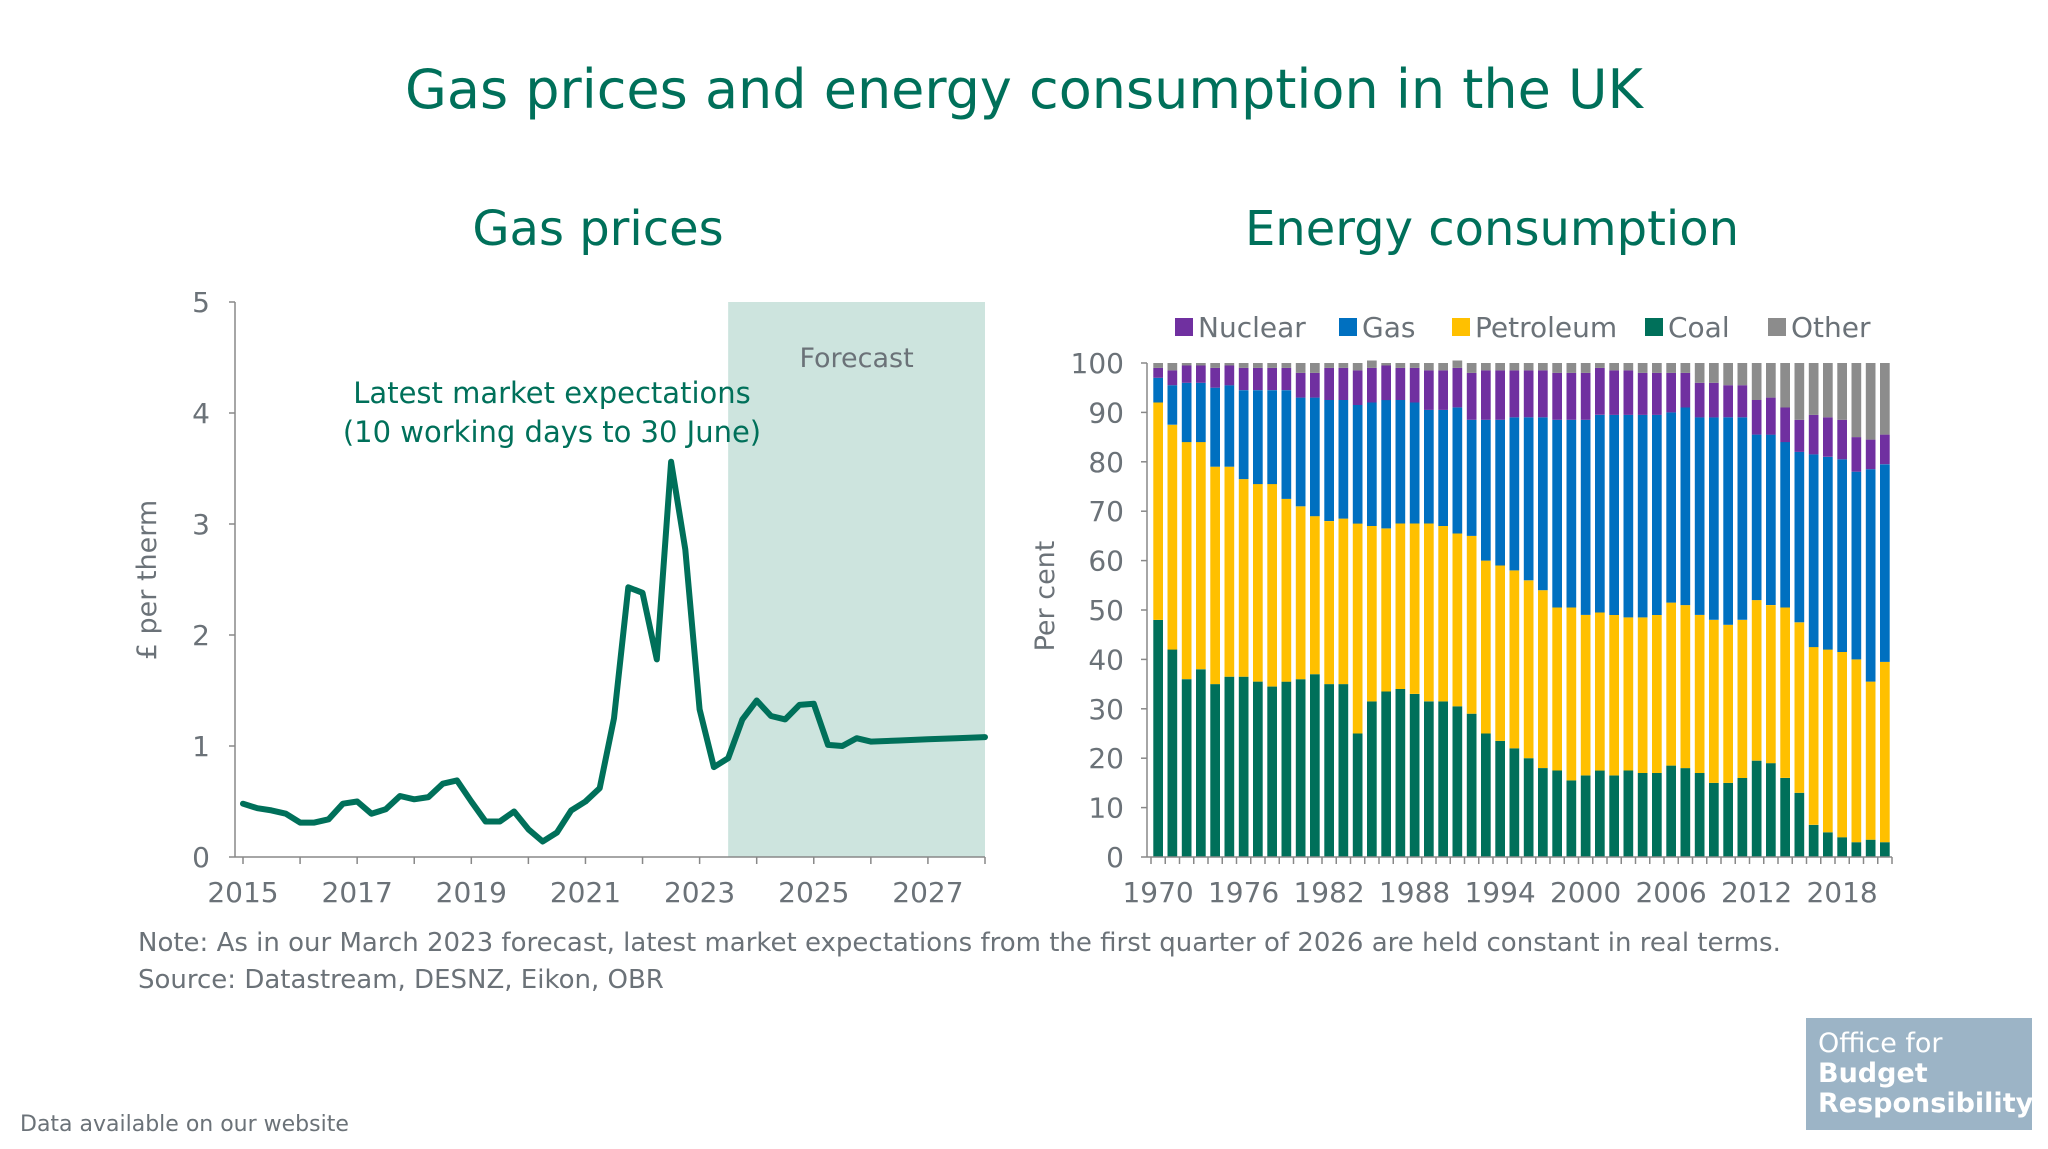 The height and width of the screenshot is (1149, 2048). I want to click on bar-other-2016, so click(1813, 389).